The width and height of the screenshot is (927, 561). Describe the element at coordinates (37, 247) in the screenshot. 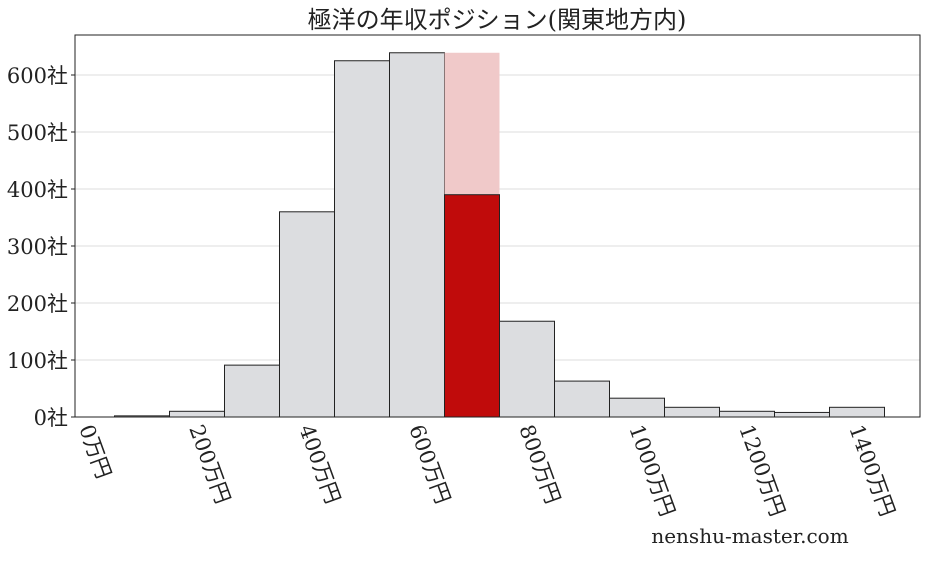

I see `y-tick-label: 300社` at that location.